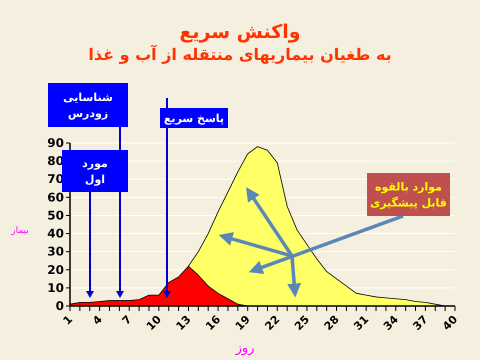 The height and width of the screenshot is (360, 480). I want to click on x-tick-label: 25, so click(302, 322).